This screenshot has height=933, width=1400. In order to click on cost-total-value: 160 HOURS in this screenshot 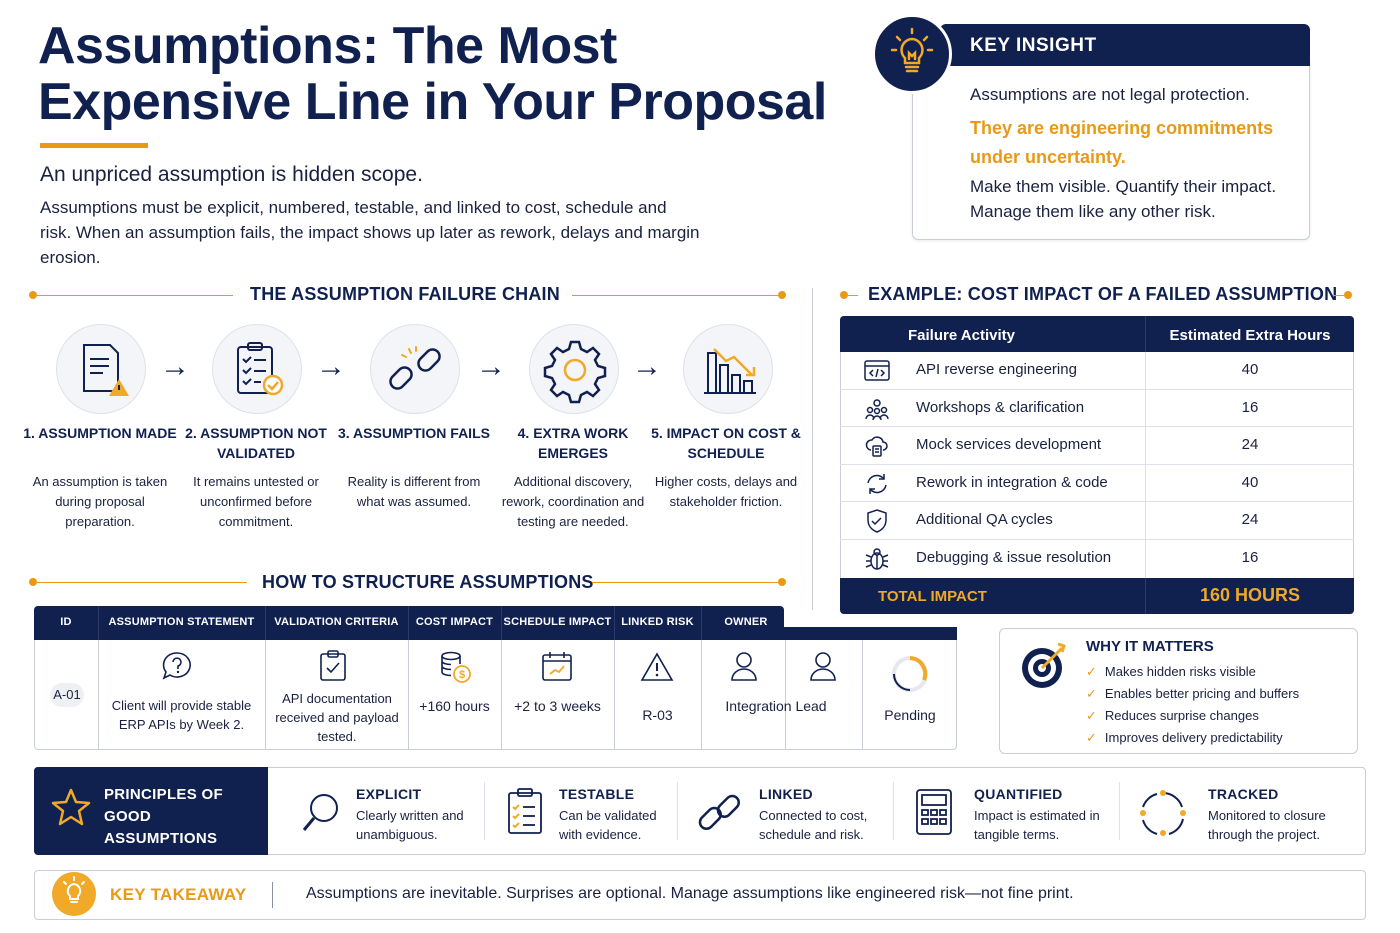, I will do `click(1250, 595)`.